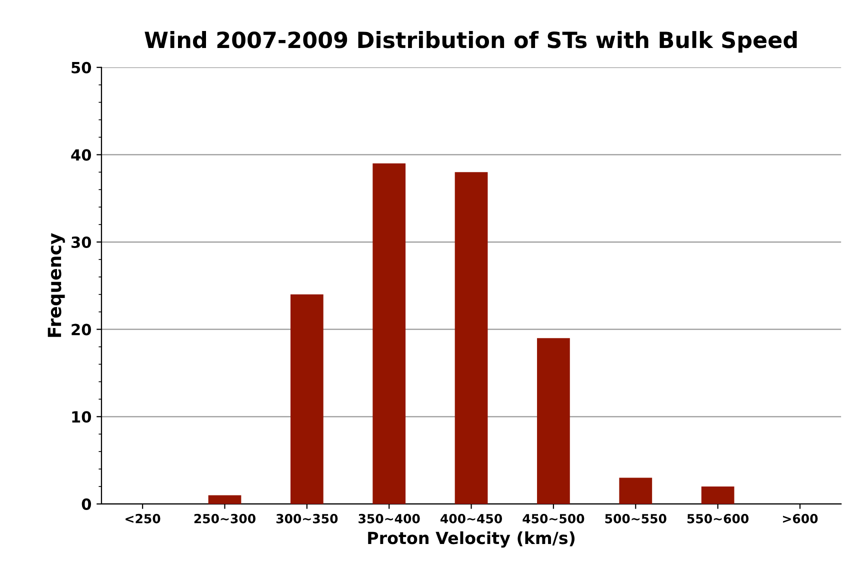  Describe the element at coordinates (307, 519) in the screenshot. I see `x-tick-label: 300~350` at that location.